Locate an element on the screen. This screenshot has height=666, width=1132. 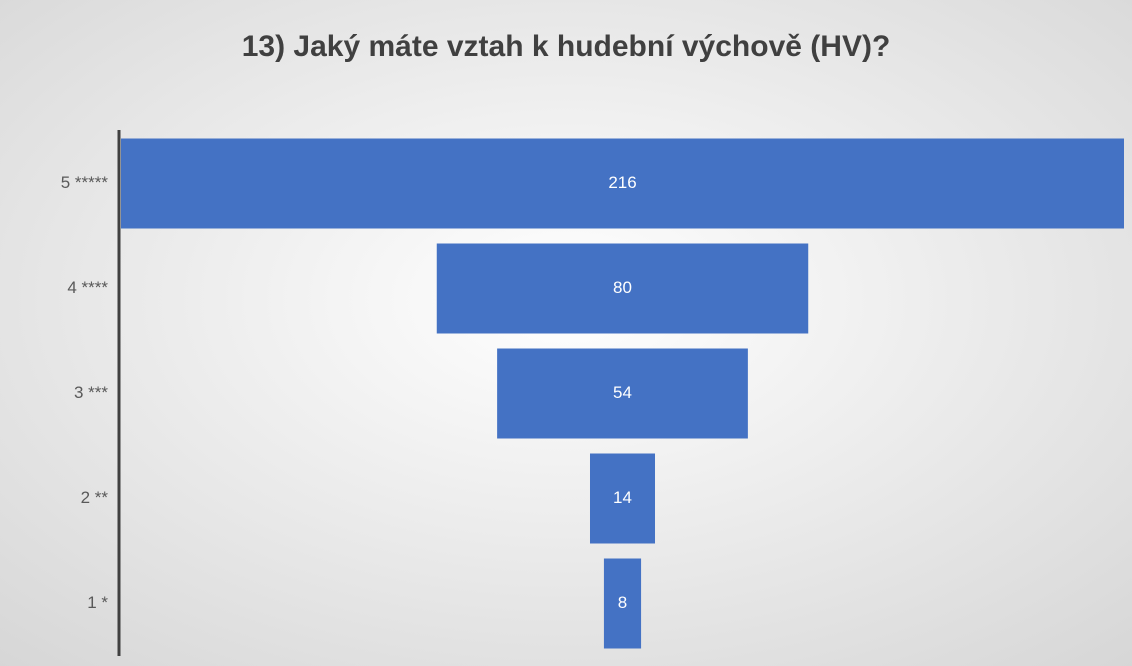
category-label: 3 *** is located at coordinates (91, 392).